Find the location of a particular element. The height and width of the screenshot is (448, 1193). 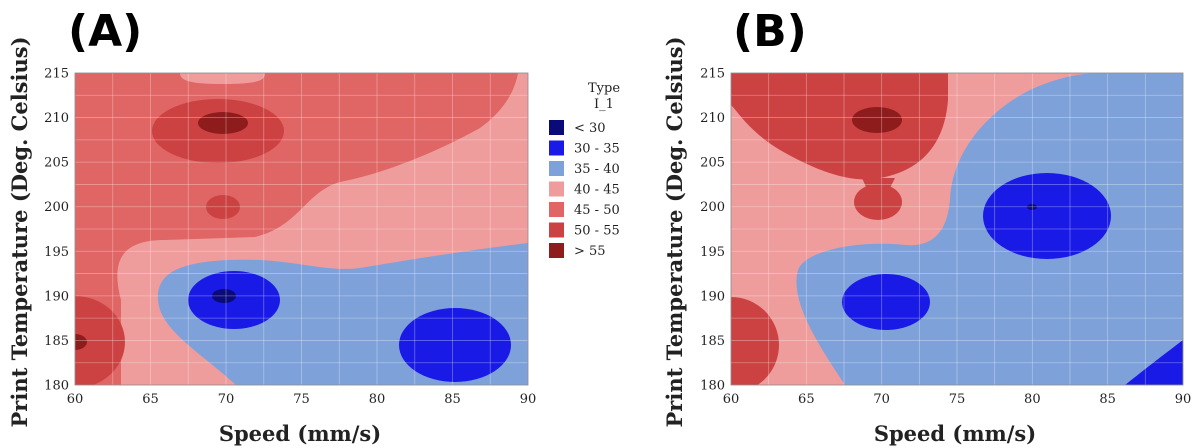

x-tick-label-b: 85 is located at coordinates (1107, 399).